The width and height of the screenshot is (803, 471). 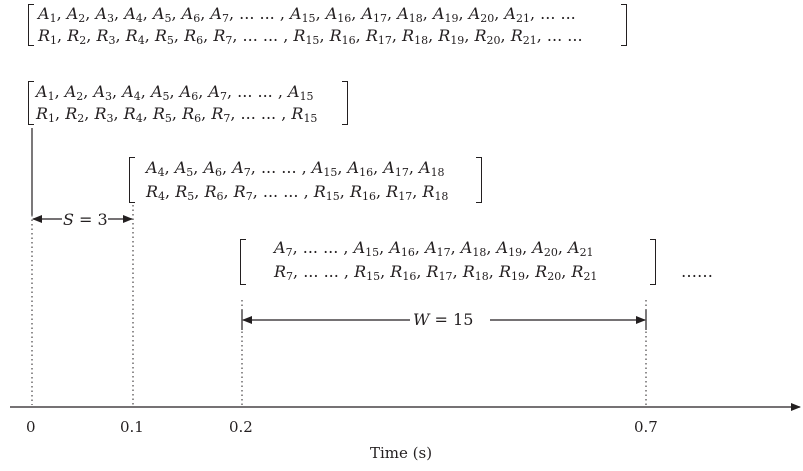 What do you see at coordinates (401, 453) in the screenshot?
I see `axis-label: Time (s)` at bounding box center [401, 453].